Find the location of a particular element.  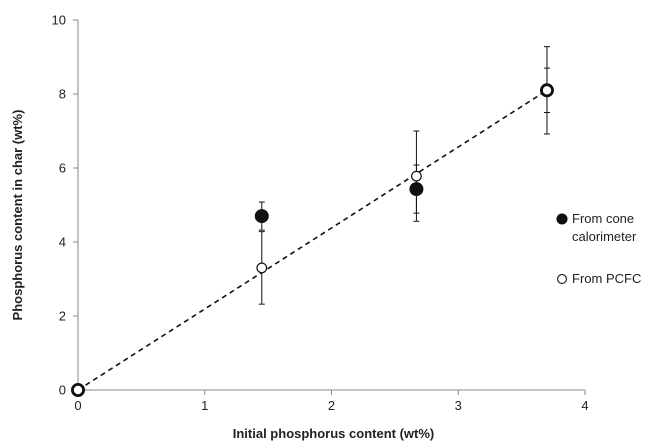

legend-label-1-0: From PCFC is located at coordinates (606, 278).